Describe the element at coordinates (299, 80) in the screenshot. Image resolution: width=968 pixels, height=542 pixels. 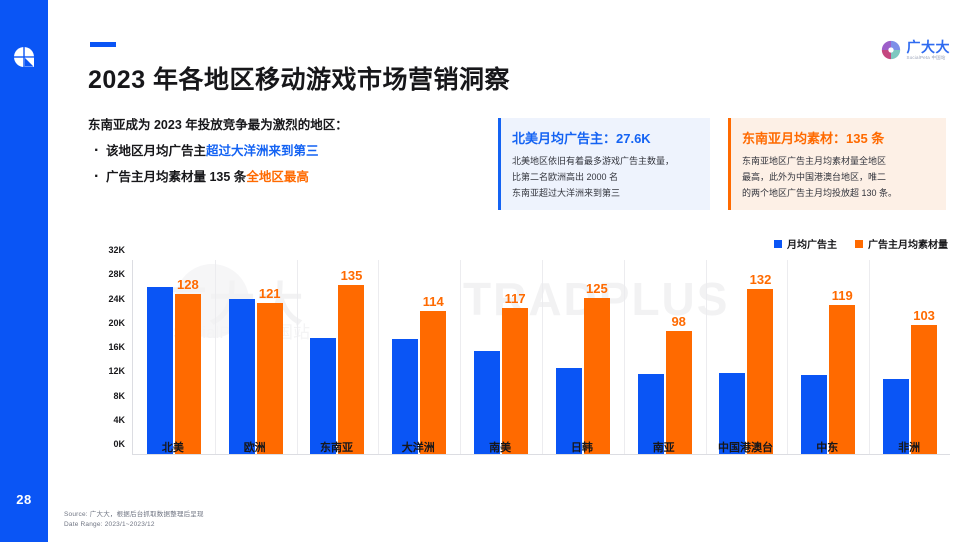
I see `page-title: 2023 年各地区移动游戏市场营销洞察` at that location.